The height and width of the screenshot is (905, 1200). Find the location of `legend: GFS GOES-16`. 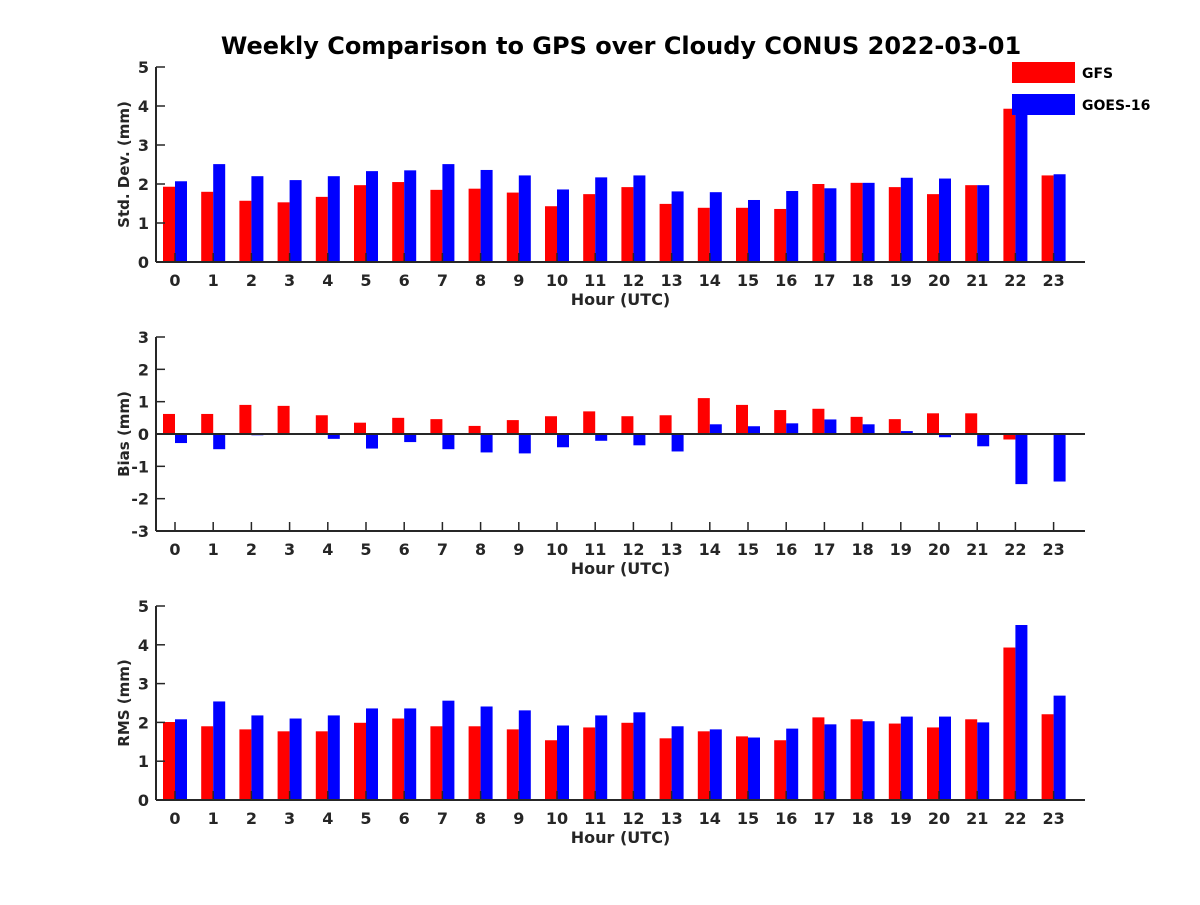

legend: GFS GOES-16 is located at coordinates (1081, 88).